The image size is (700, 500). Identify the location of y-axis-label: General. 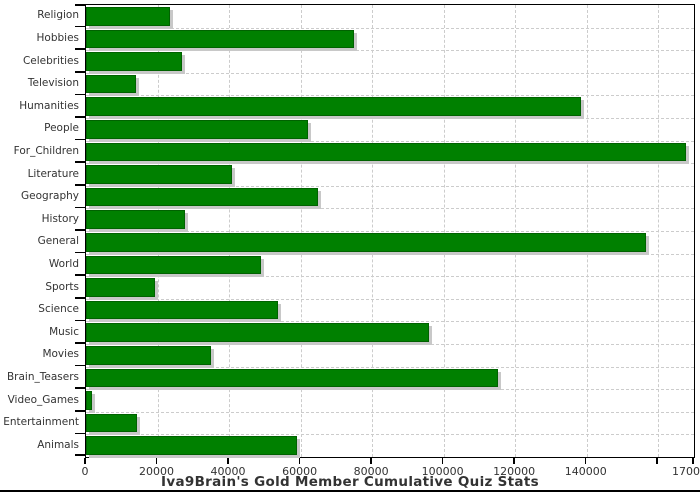
(58, 241).